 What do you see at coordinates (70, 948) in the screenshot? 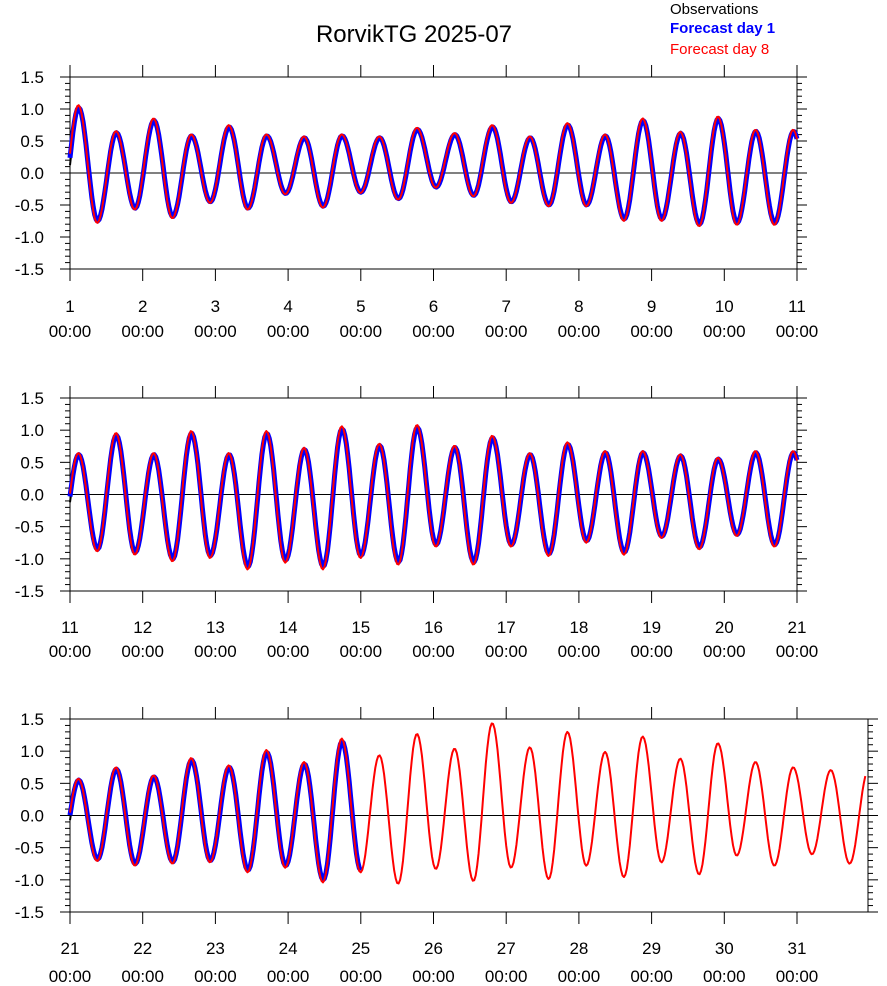
I see `x-tick-day-label: 21` at bounding box center [70, 948].